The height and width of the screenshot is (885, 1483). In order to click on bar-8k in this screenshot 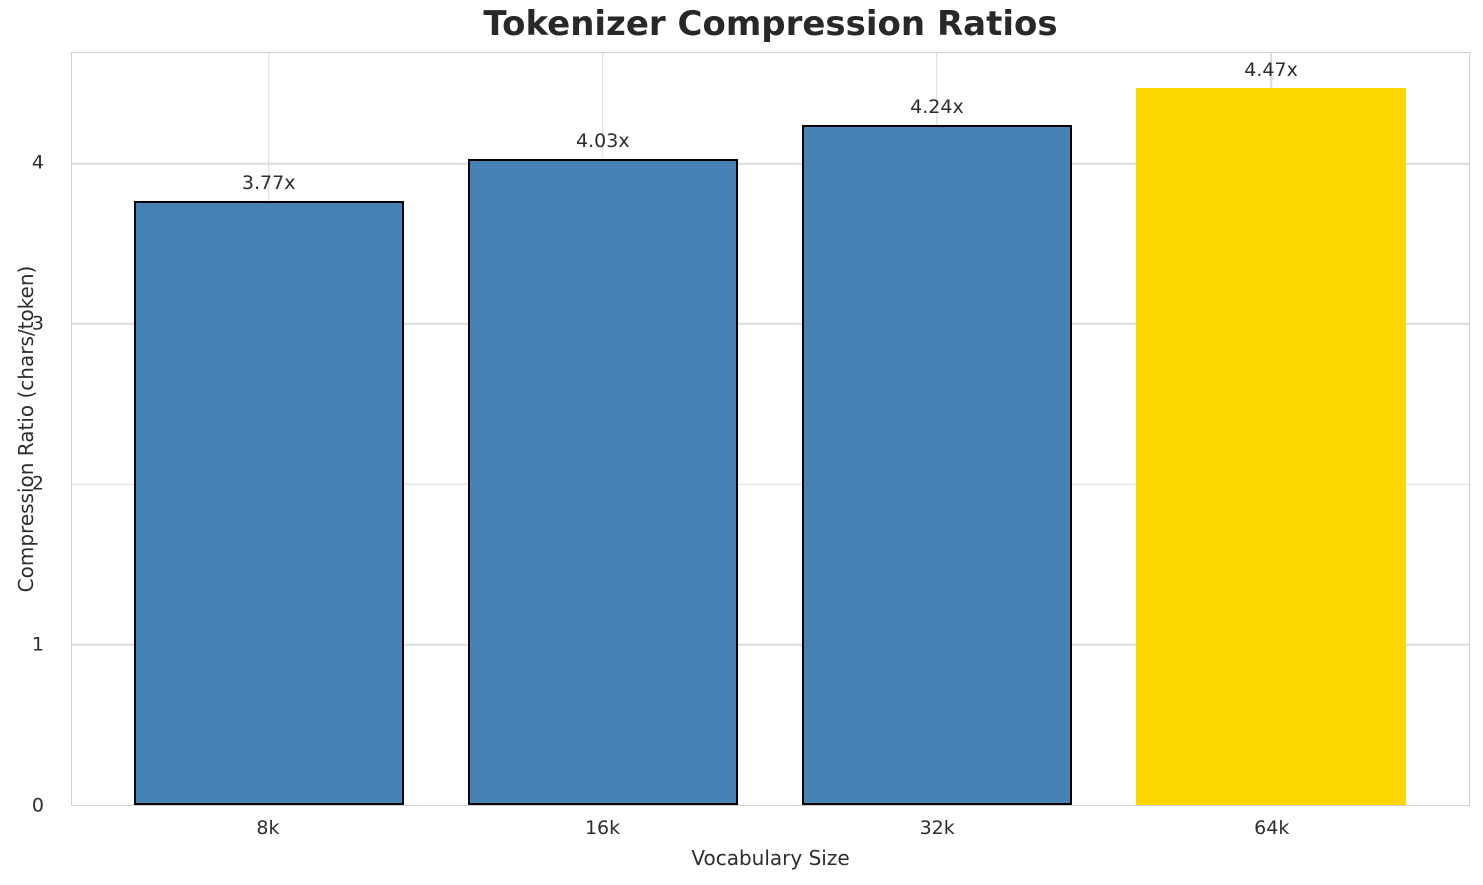, I will do `click(268, 502)`.